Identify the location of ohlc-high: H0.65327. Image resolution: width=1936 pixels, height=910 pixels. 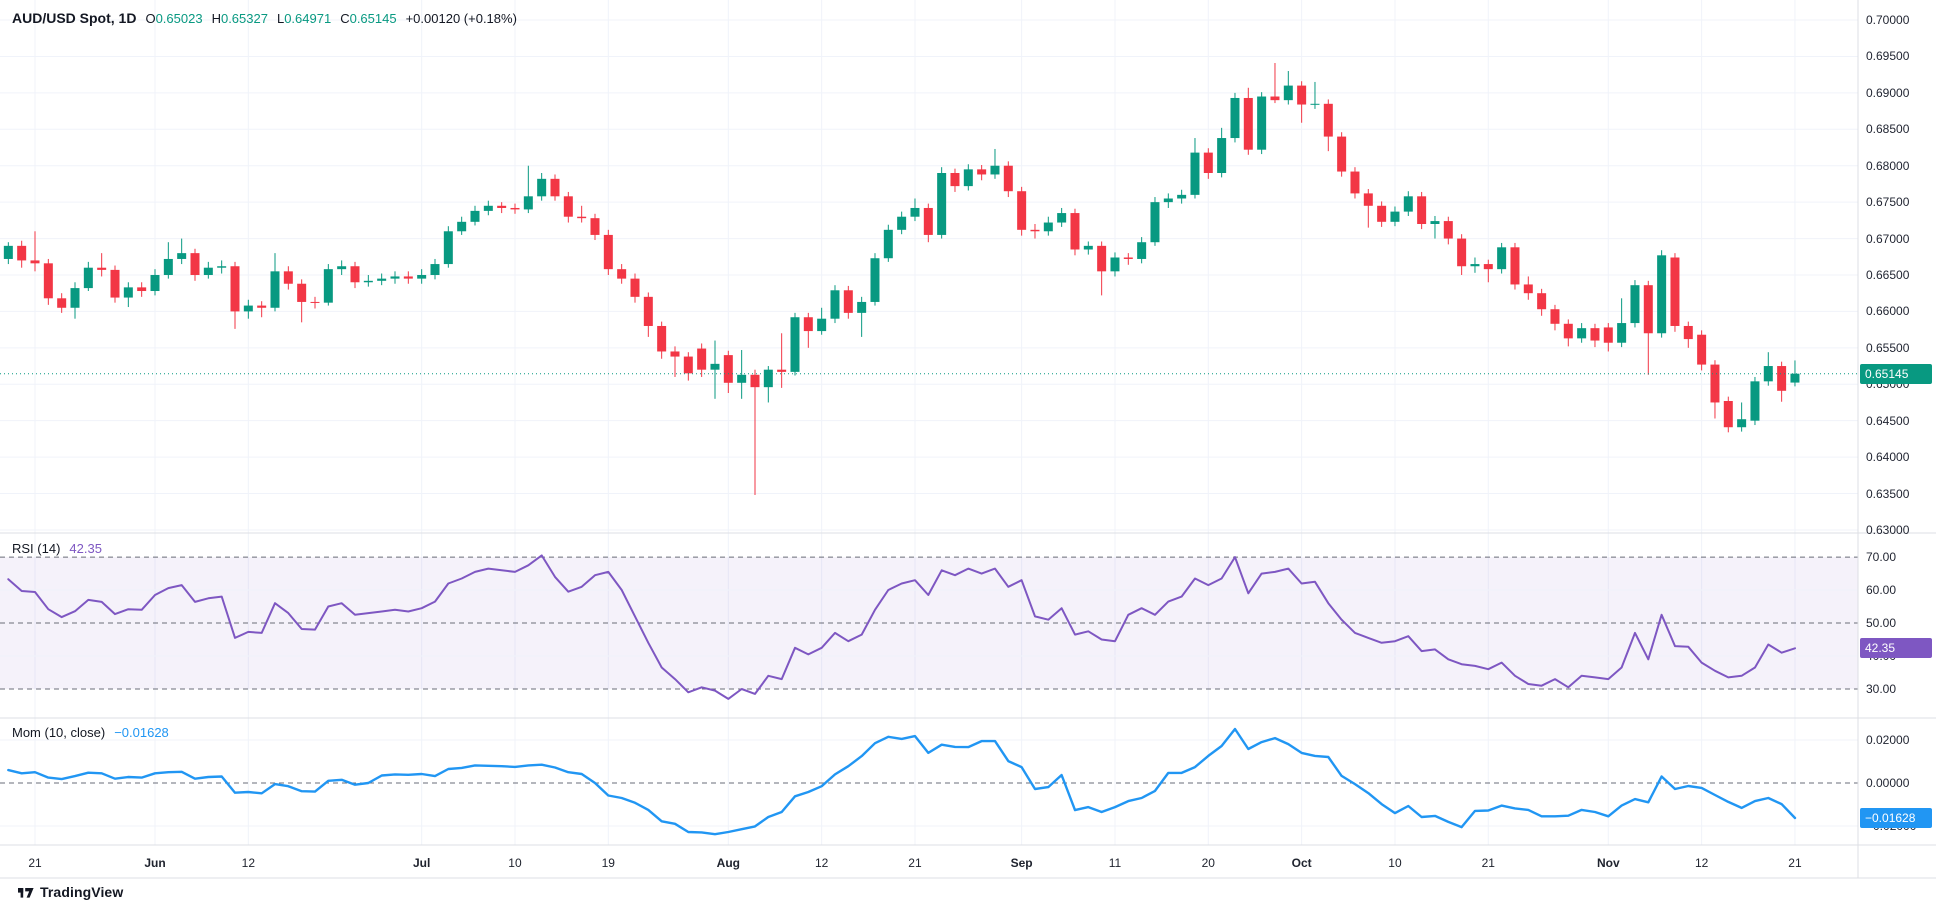
(239, 18).